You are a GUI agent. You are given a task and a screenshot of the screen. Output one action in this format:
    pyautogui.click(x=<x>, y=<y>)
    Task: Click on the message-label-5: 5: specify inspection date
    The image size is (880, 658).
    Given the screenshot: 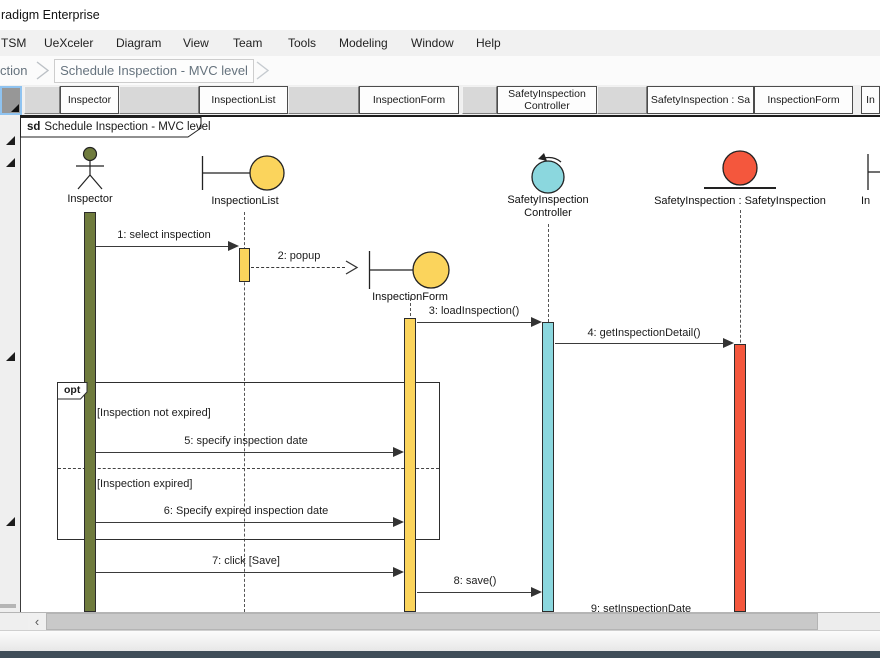 What is the action you would take?
    pyautogui.click(x=246, y=441)
    